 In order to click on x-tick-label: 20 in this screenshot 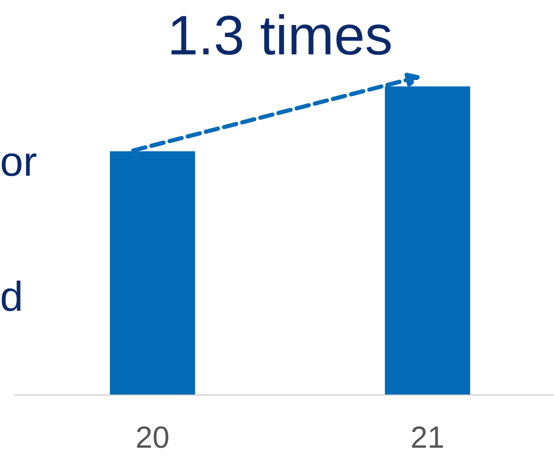, I will do `click(152, 437)`.